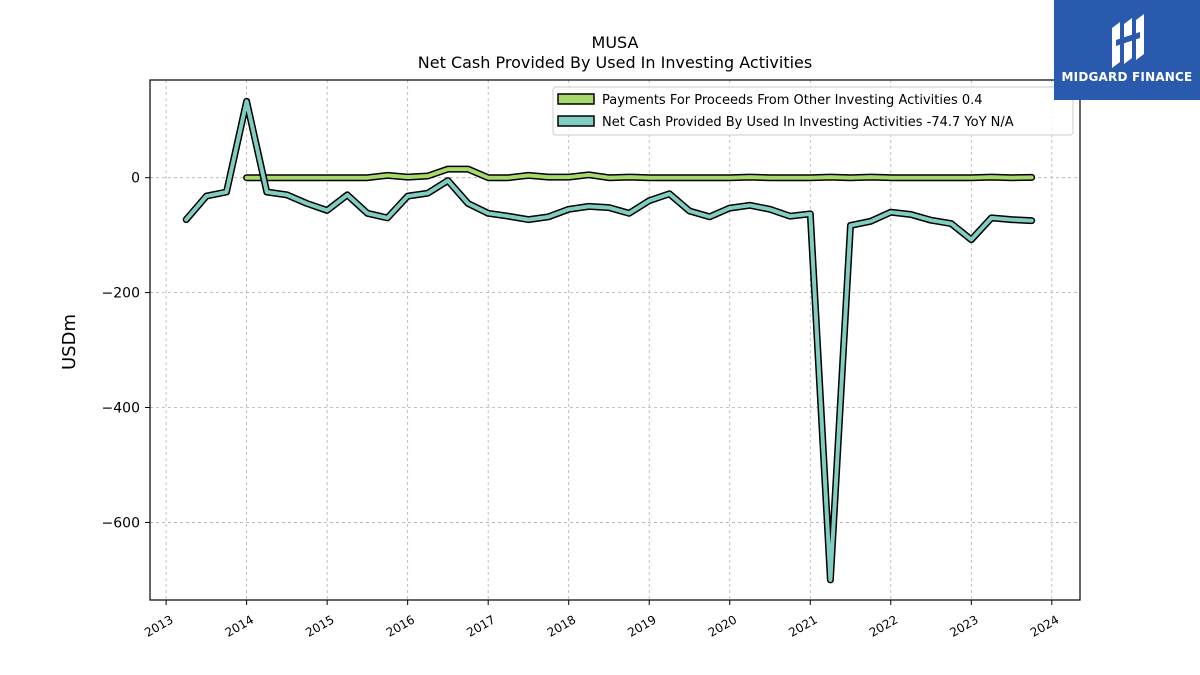 The width and height of the screenshot is (1200, 675). Describe the element at coordinates (561, 625) in the screenshot. I see `x-tick-label: 2018` at that location.